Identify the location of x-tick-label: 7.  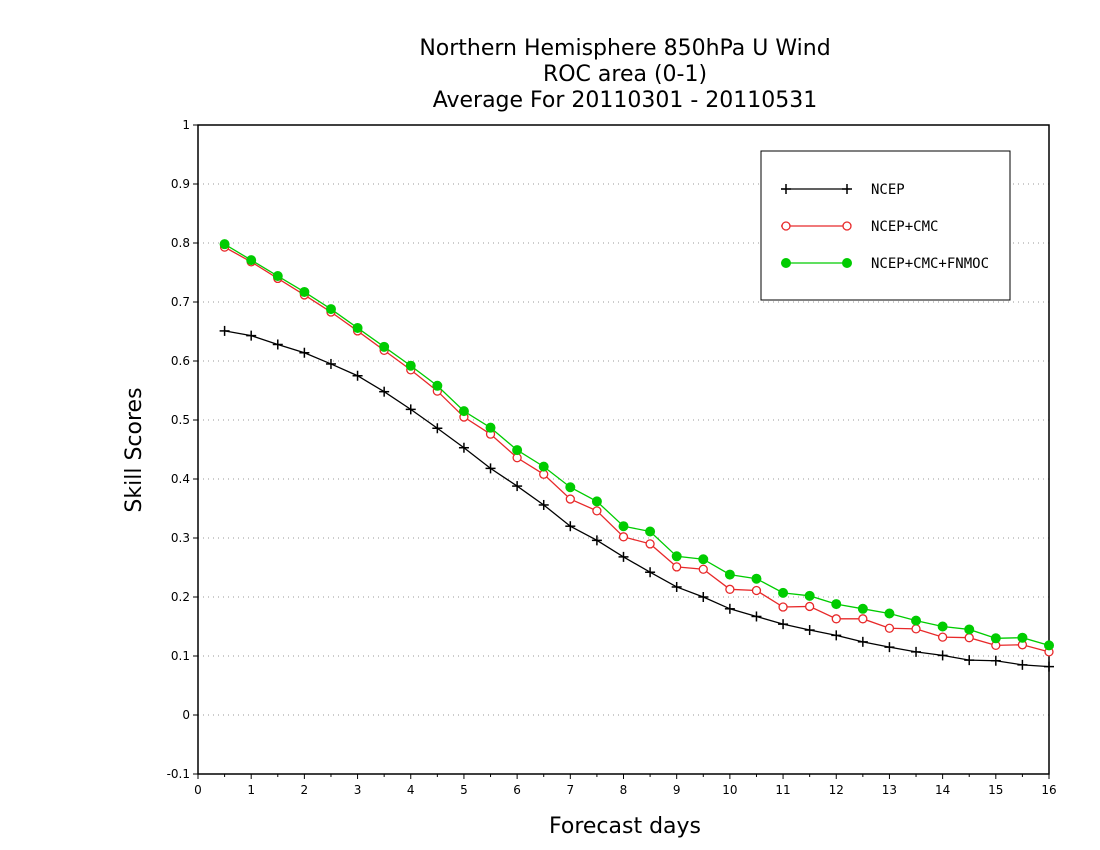
(570, 790).